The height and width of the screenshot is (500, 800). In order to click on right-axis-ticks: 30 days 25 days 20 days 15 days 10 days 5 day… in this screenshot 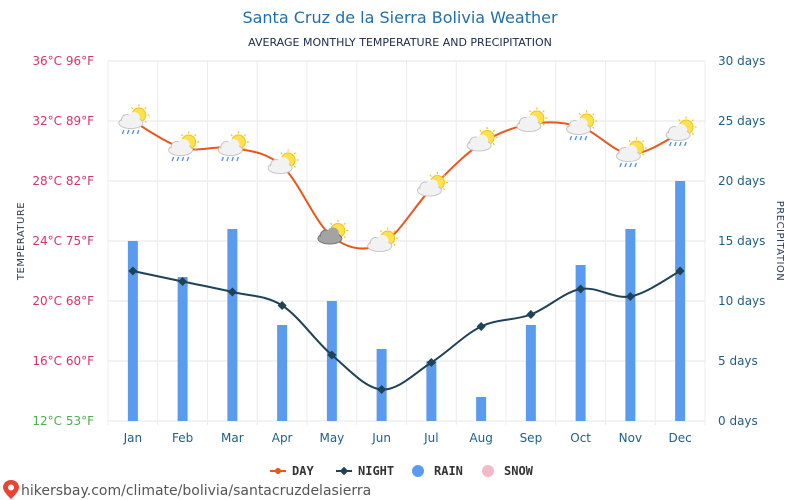, I will do `click(741, 241)`.